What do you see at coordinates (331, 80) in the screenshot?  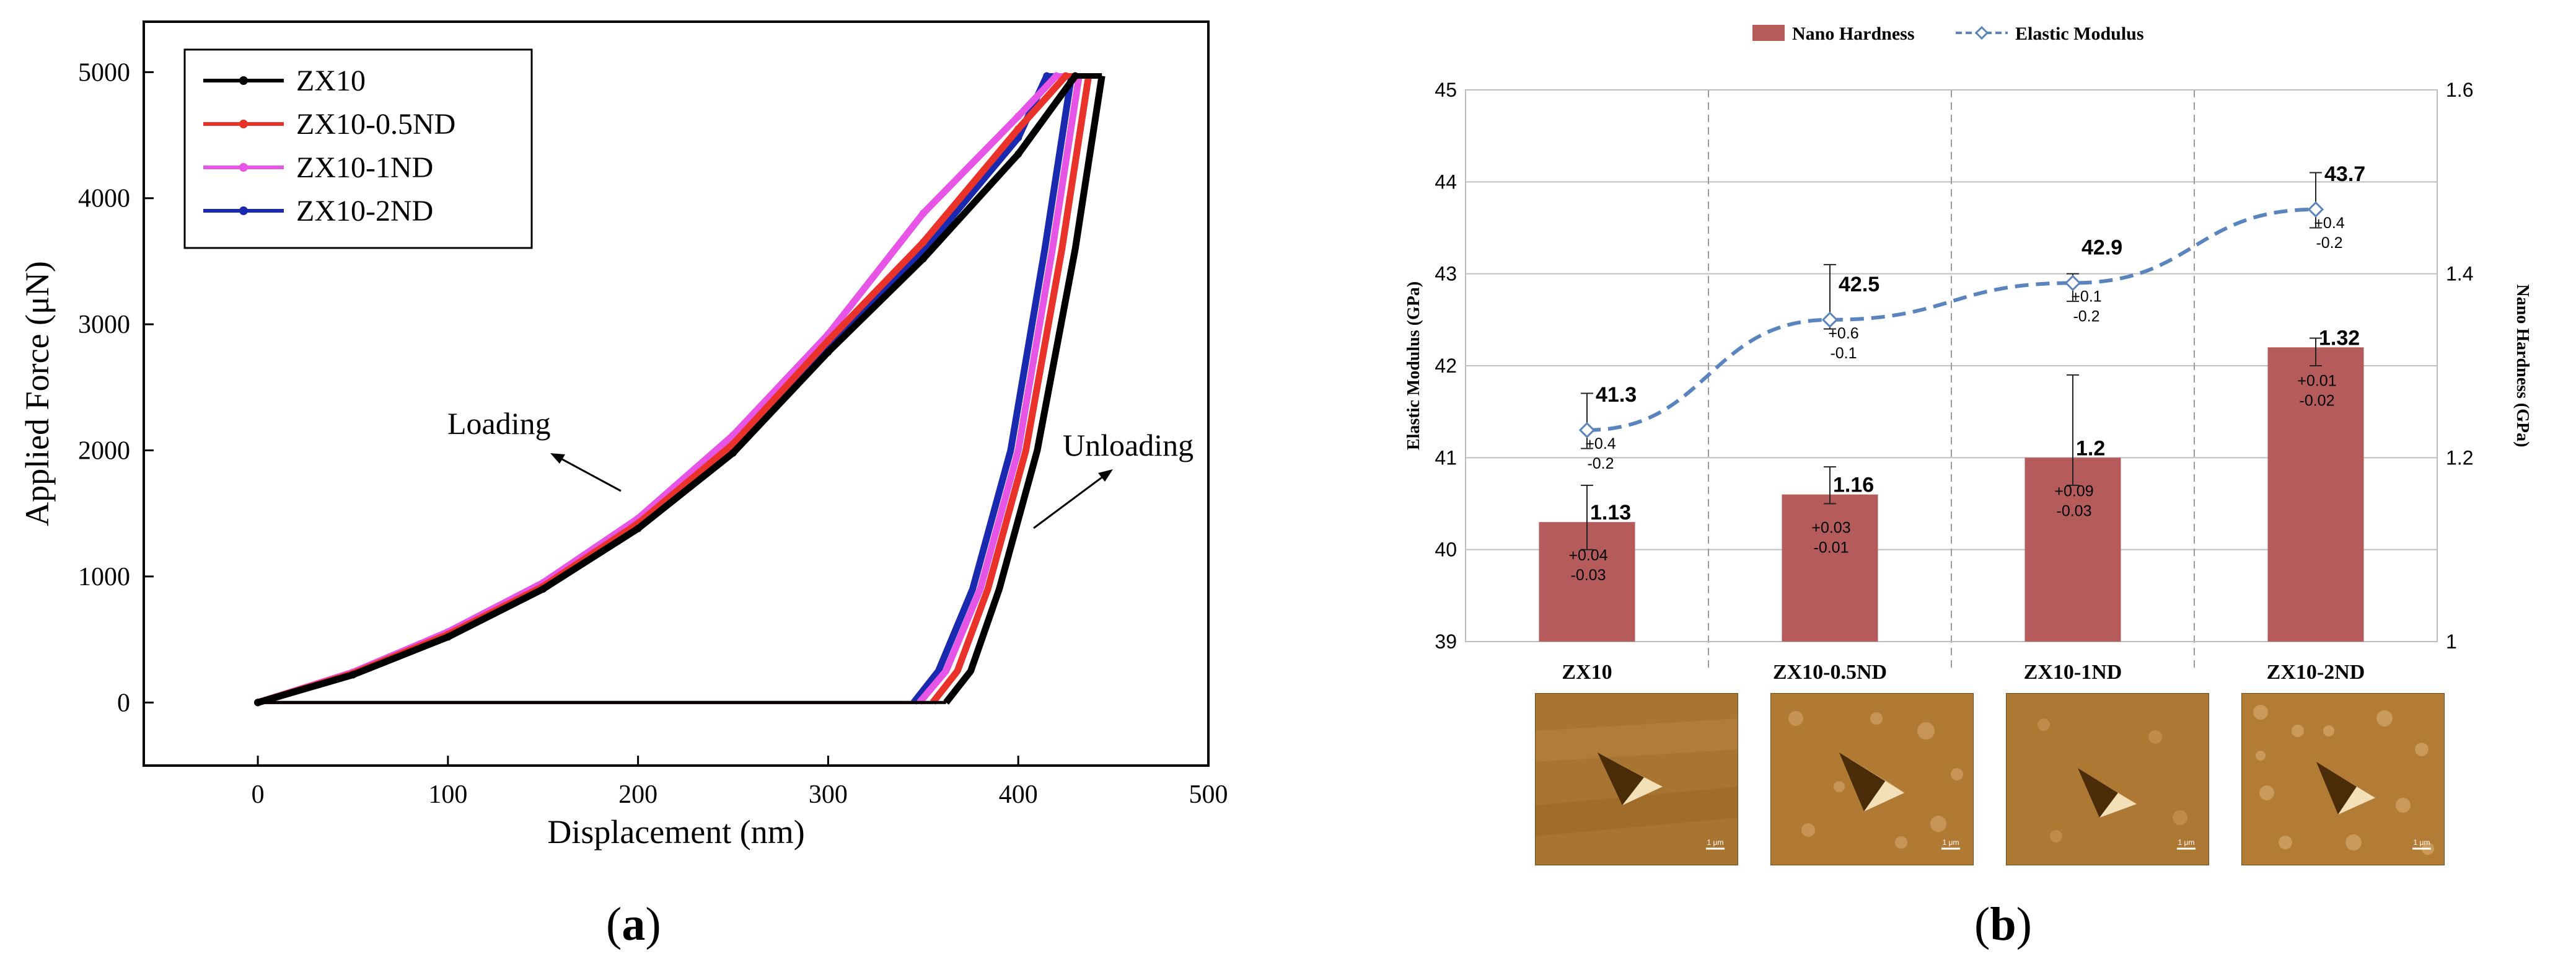 I see `legend-label: ZX10` at bounding box center [331, 80].